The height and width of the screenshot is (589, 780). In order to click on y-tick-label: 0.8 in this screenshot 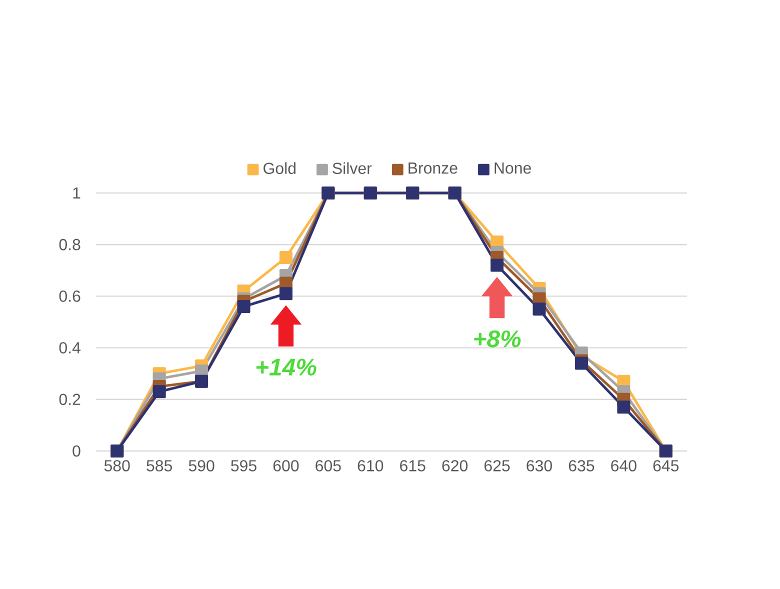, I will do `click(69, 244)`.